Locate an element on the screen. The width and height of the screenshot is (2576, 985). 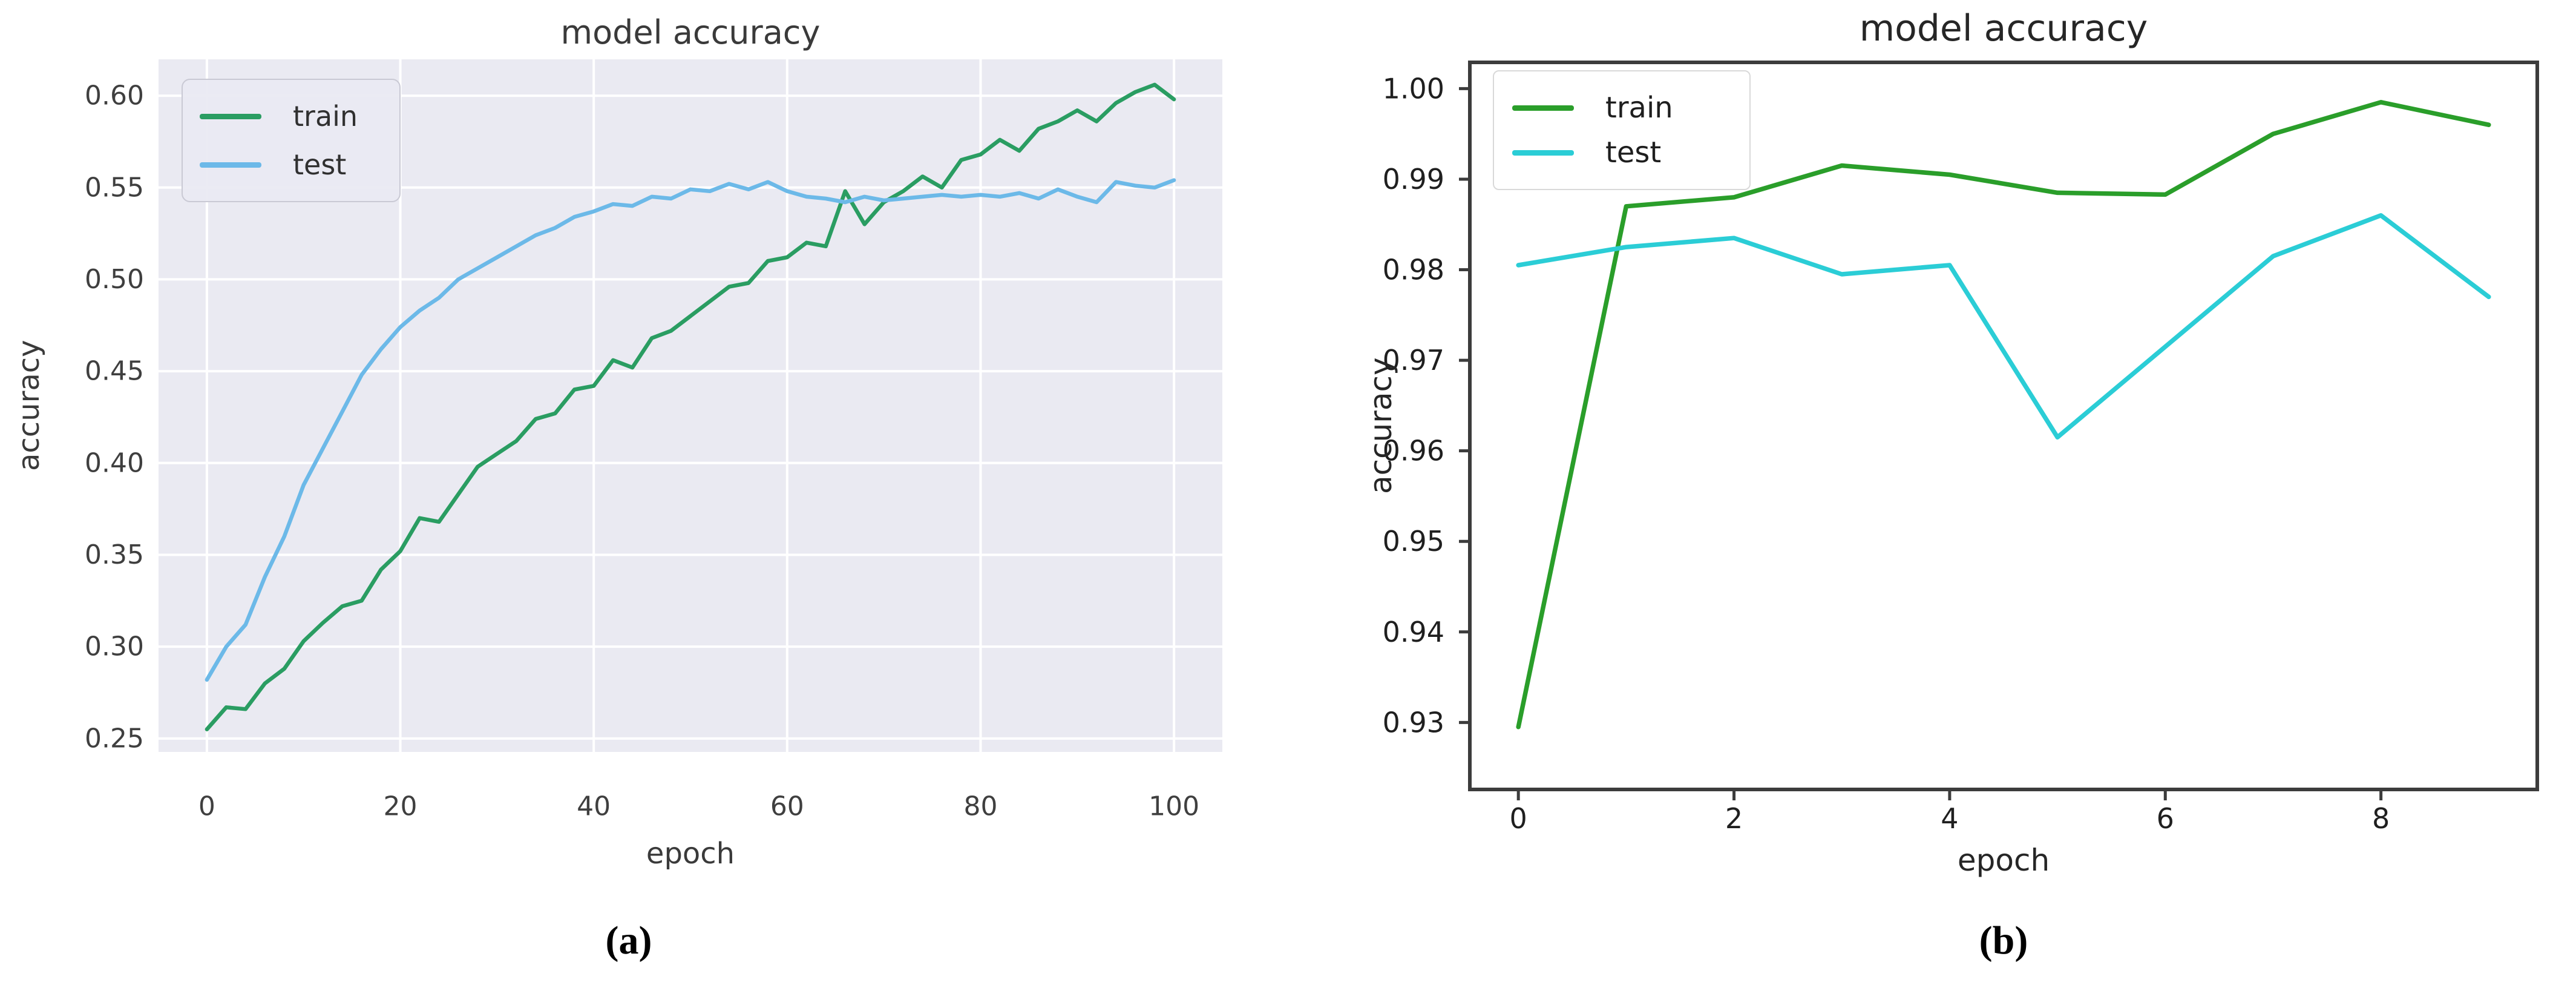
y-tick-label: 1.00 is located at coordinates (1413, 88).